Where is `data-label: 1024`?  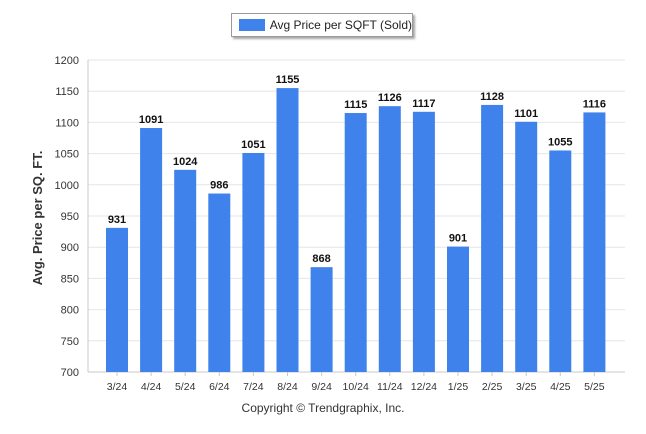 data-label: 1024 is located at coordinates (185, 162).